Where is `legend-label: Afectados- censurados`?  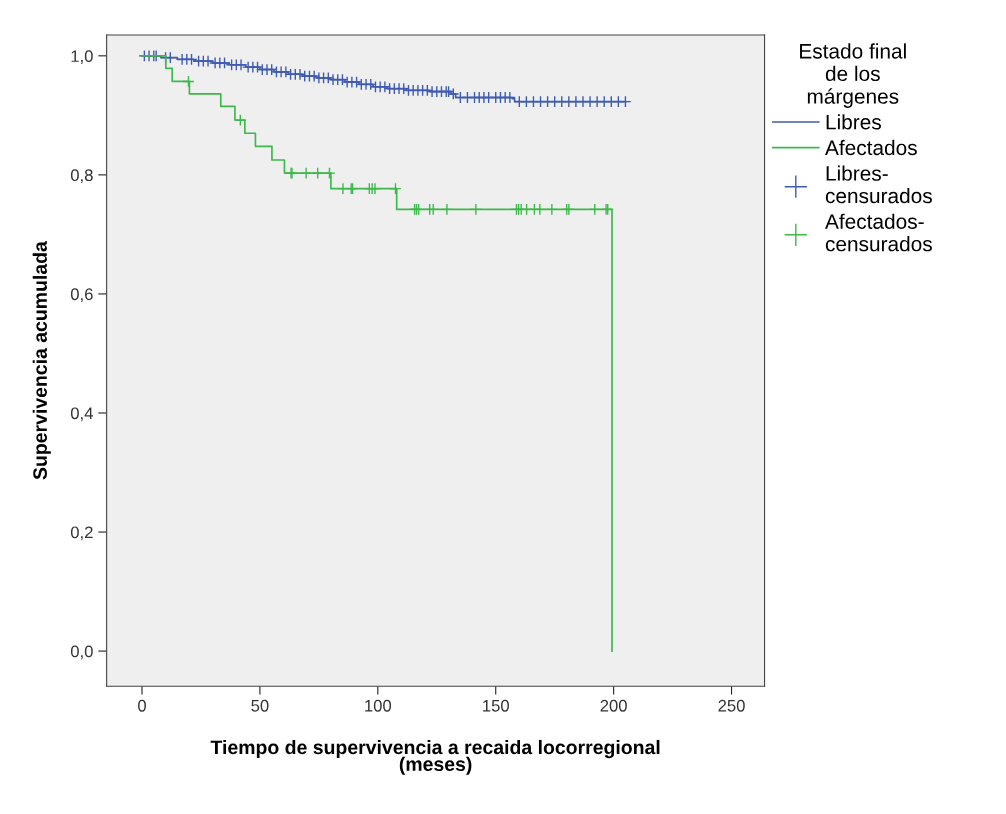
legend-label: Afectados- censurados is located at coordinates (878, 232).